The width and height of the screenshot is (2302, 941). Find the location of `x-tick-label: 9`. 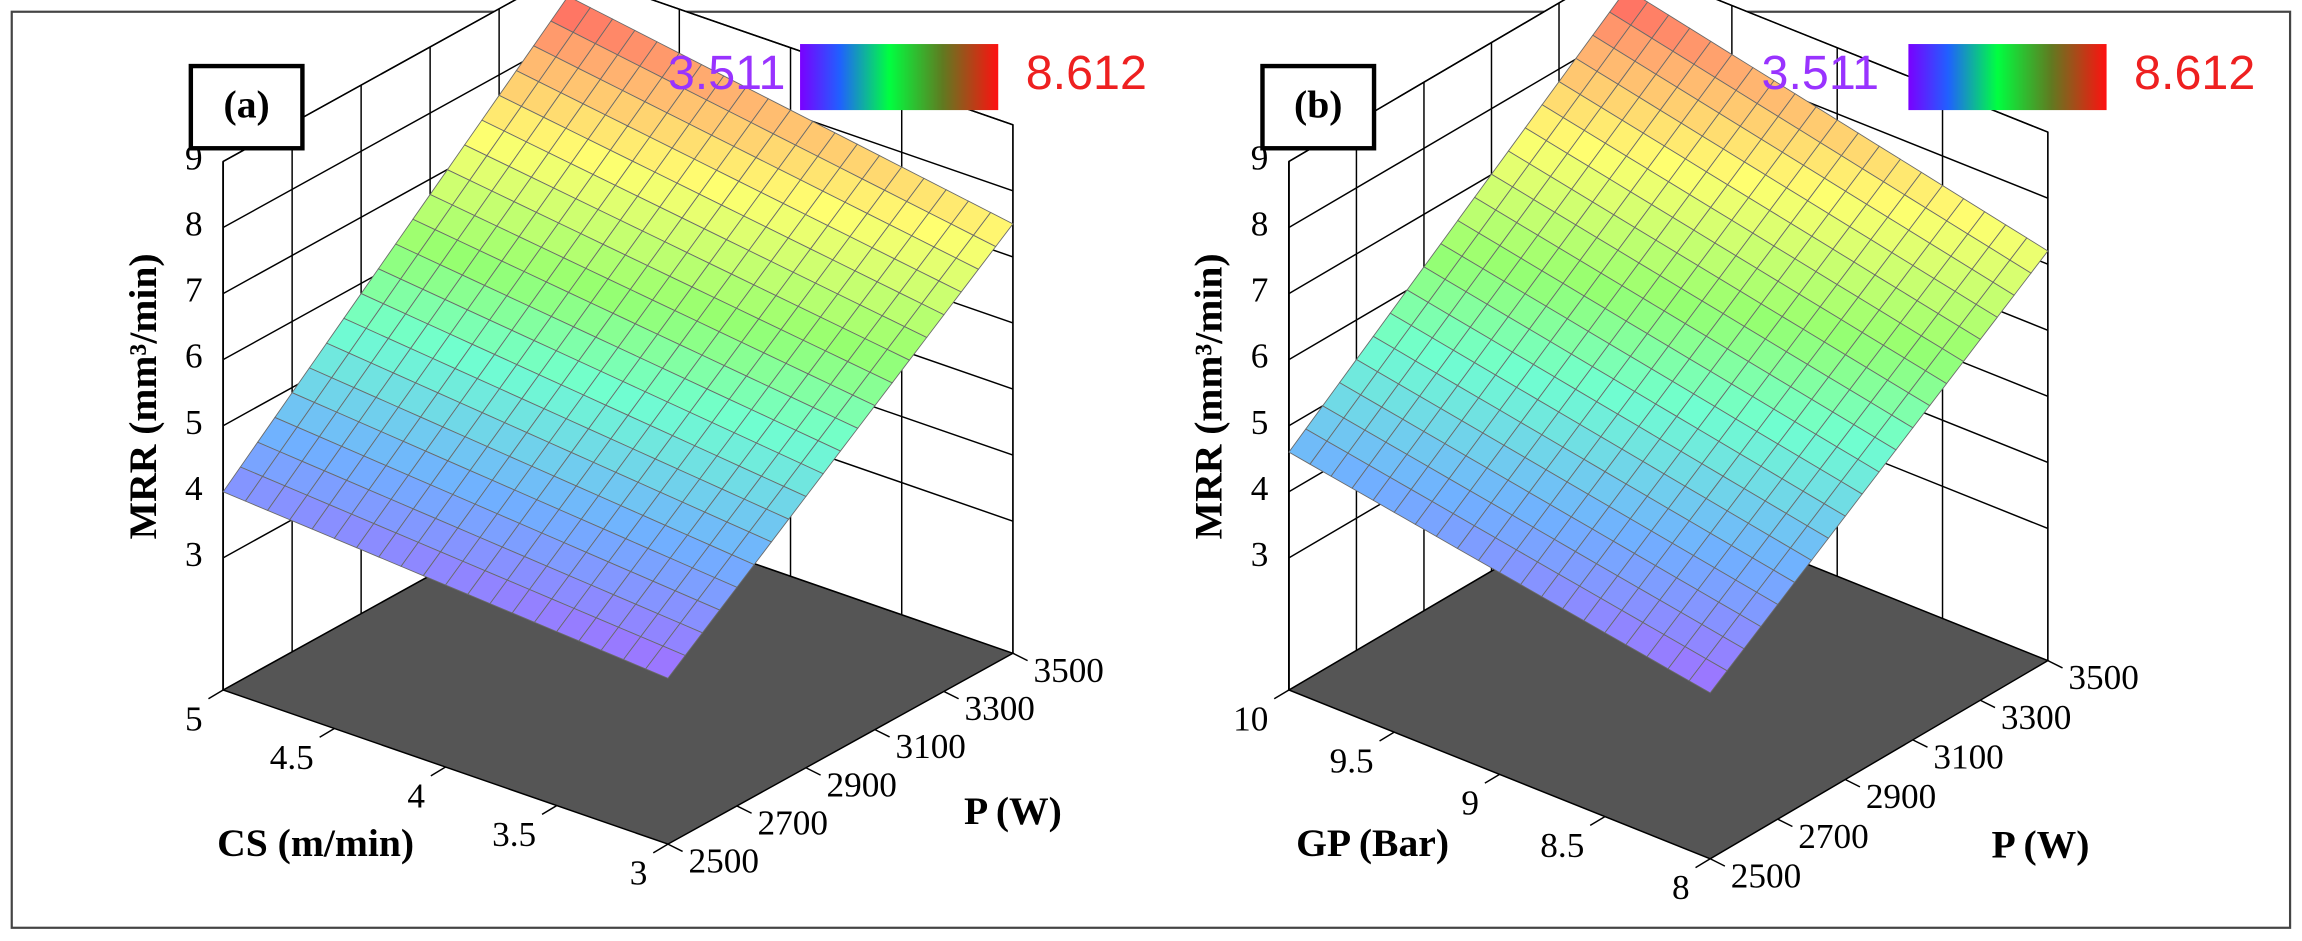

x-tick-label: 9 is located at coordinates (1470, 803).